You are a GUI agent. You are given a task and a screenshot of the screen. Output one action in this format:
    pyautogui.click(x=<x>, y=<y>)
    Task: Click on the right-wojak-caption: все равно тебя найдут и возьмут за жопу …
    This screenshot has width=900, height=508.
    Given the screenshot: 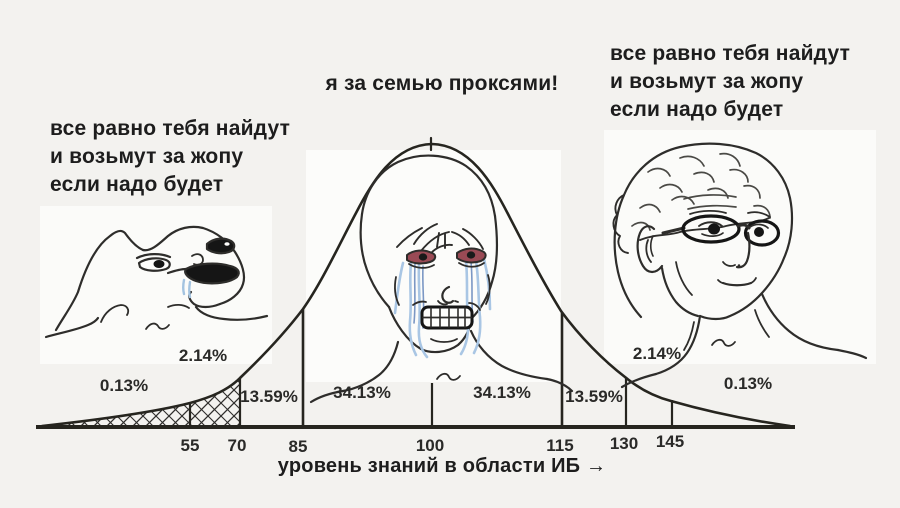 What is the action you would take?
    pyautogui.click(x=730, y=81)
    